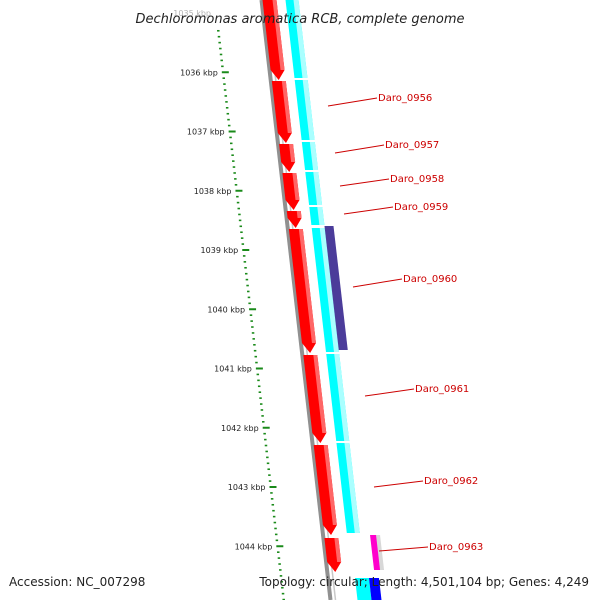 Image resolution: width=600 pixels, height=600 pixels. I want to click on scale-label: 1040 kbp, so click(226, 309).